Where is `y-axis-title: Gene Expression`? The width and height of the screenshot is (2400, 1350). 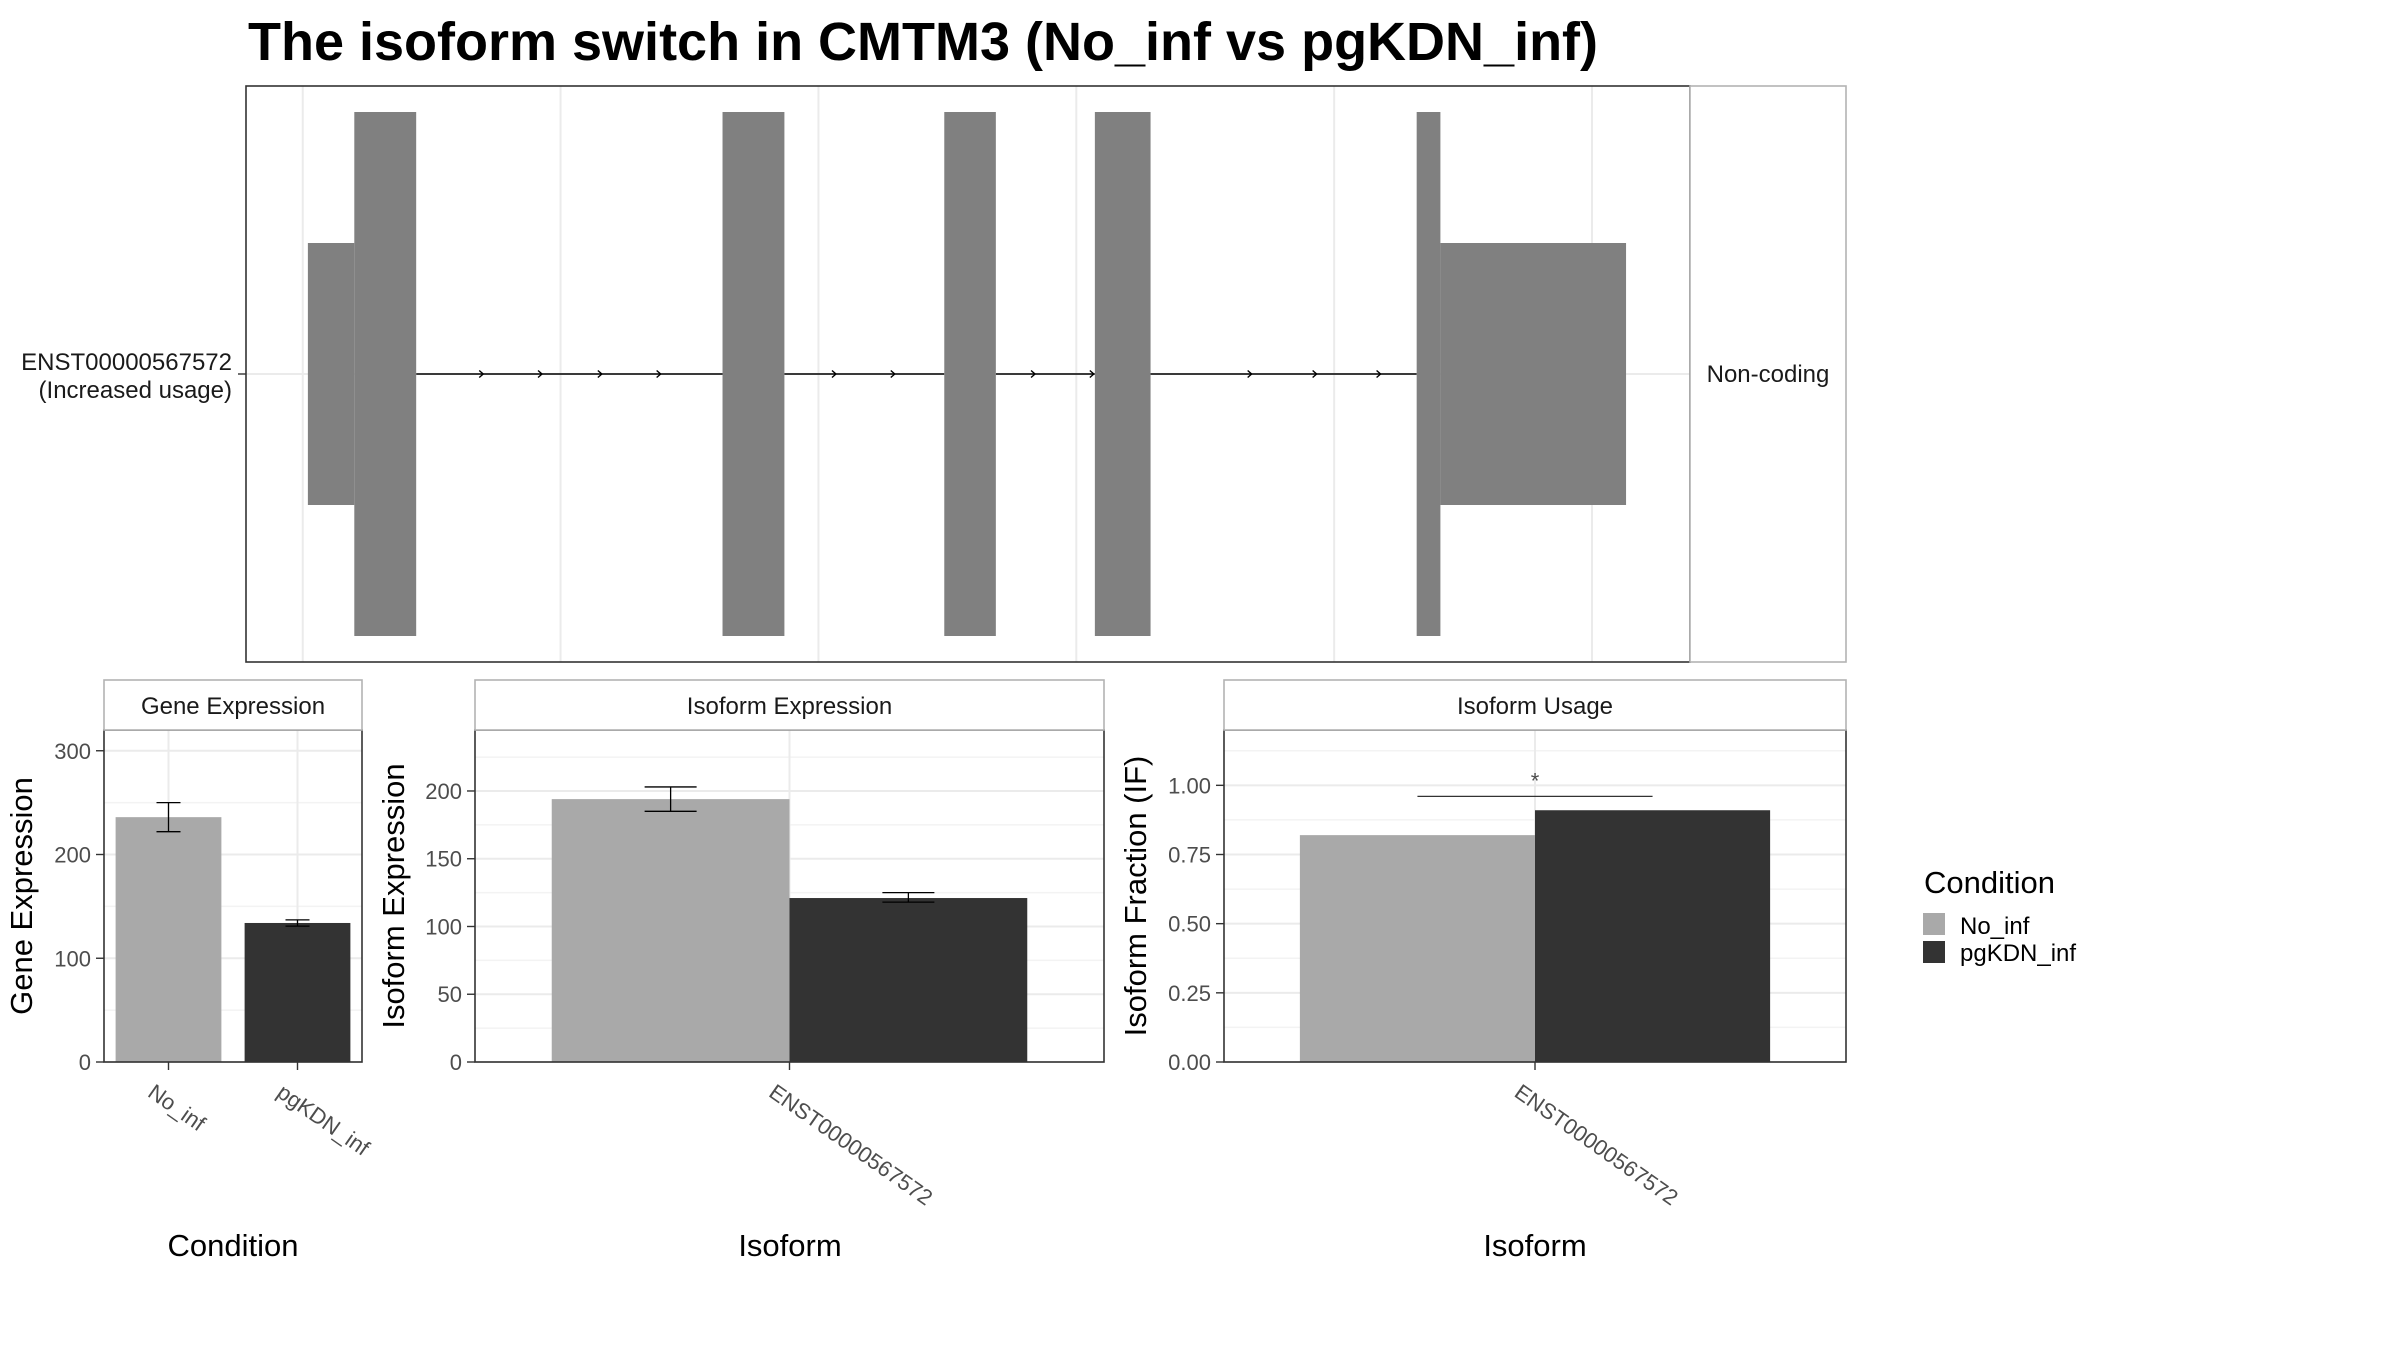
y-axis-title: Gene Expression is located at coordinates (21, 896).